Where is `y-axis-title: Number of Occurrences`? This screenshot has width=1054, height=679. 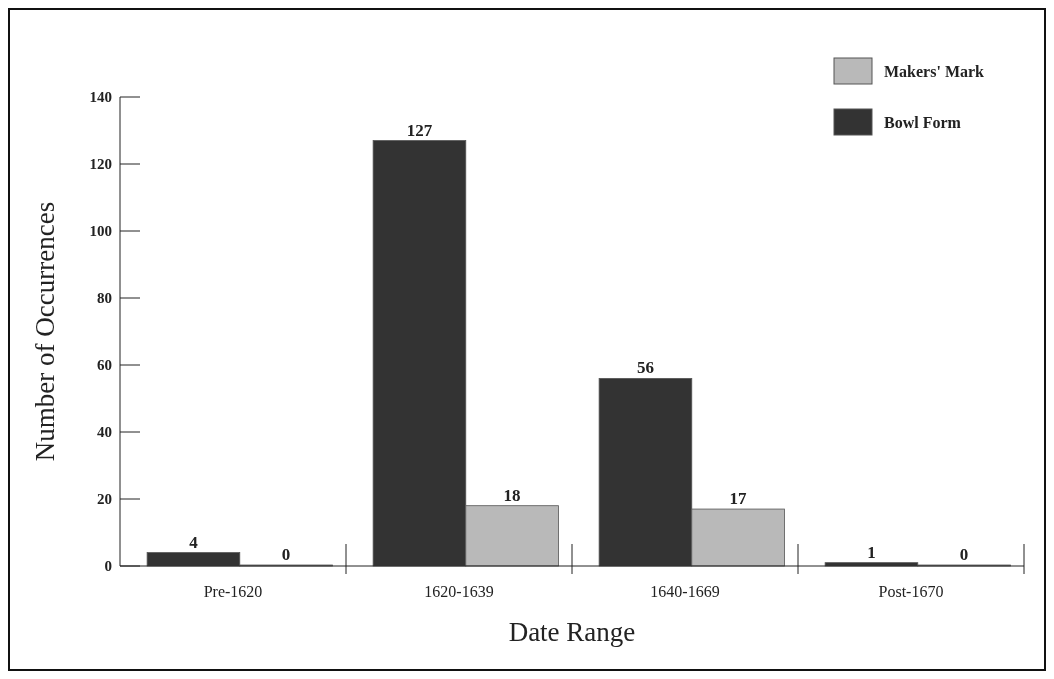 y-axis-title: Number of Occurrences is located at coordinates (45, 331).